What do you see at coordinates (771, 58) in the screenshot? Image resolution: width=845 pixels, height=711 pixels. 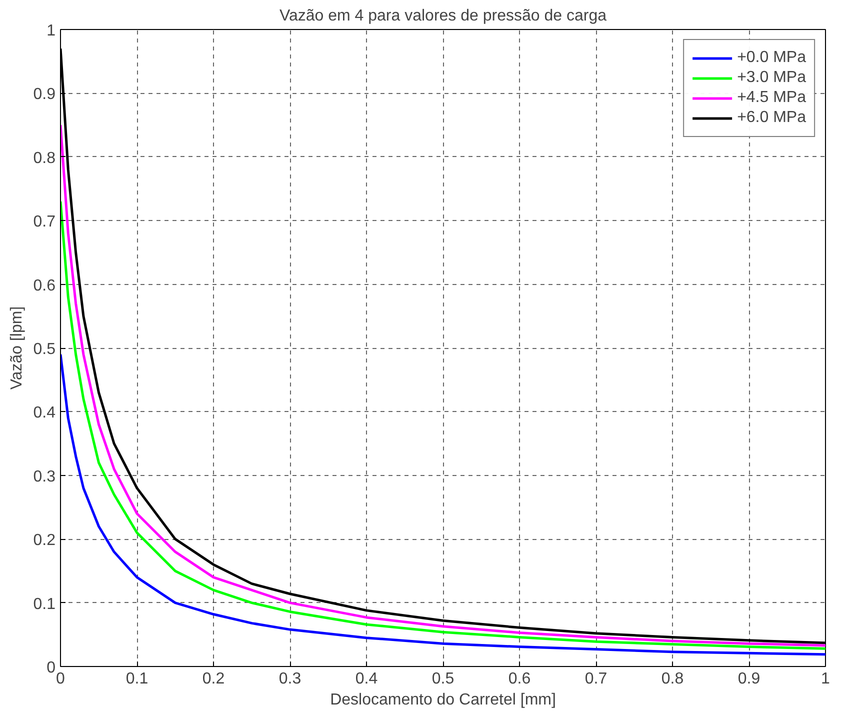 I see `legend-label: +0.0 MPa` at bounding box center [771, 58].